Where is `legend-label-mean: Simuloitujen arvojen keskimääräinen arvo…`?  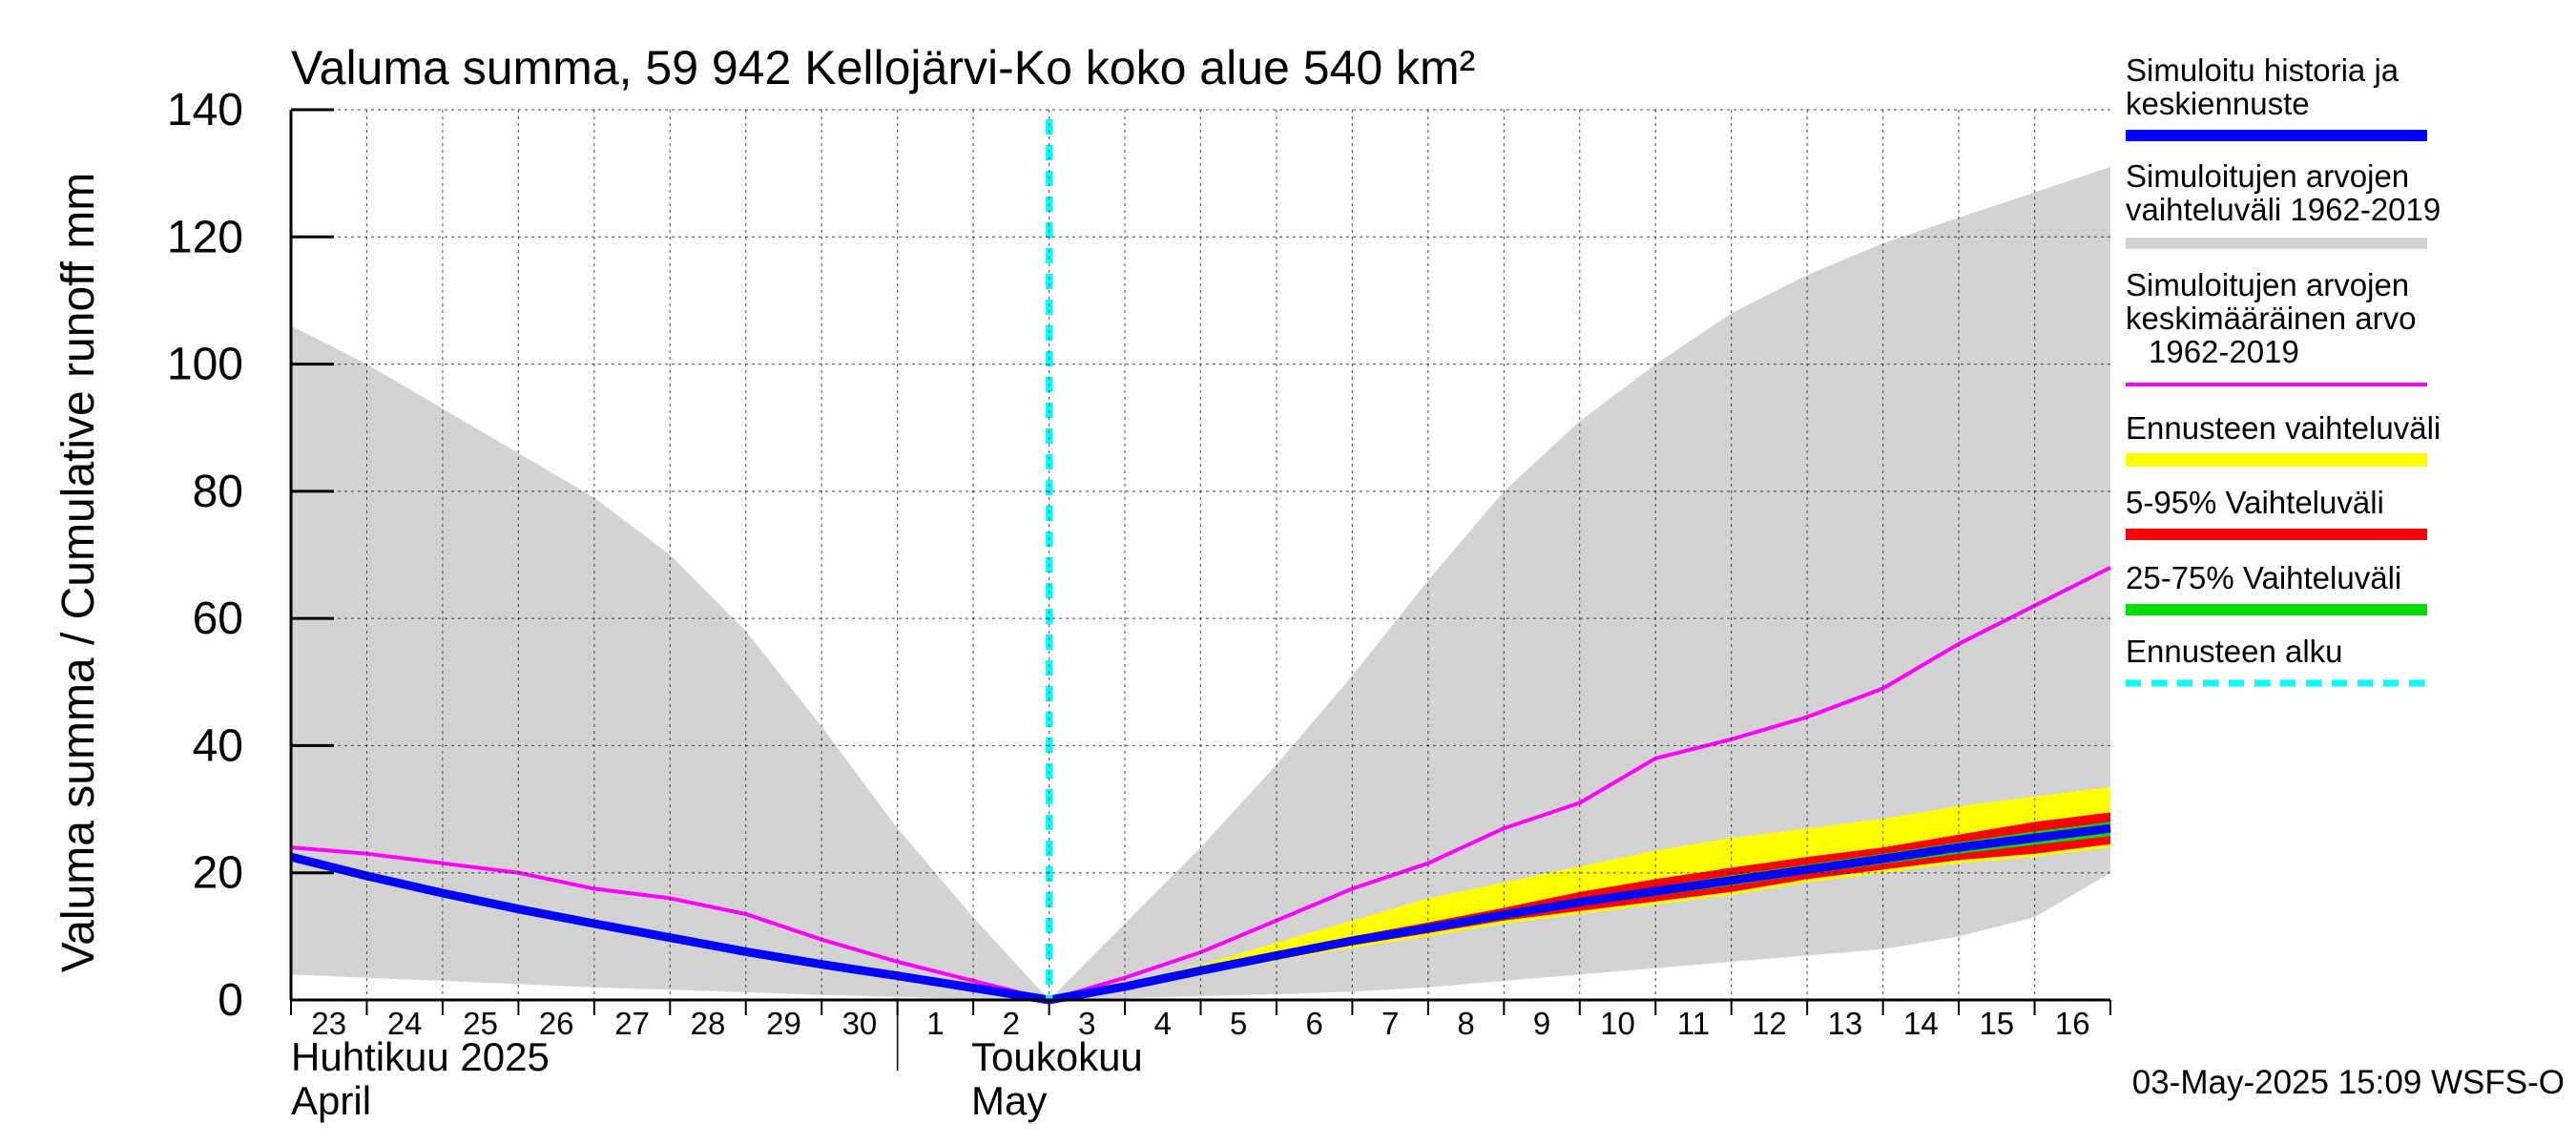 legend-label-mean: Simuloitujen arvojen keskimääräinen arvo… is located at coordinates (2275, 318).